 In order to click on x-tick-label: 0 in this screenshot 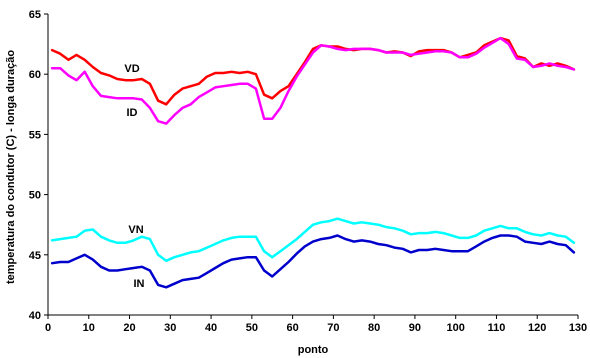, I will do `click(48, 328)`.